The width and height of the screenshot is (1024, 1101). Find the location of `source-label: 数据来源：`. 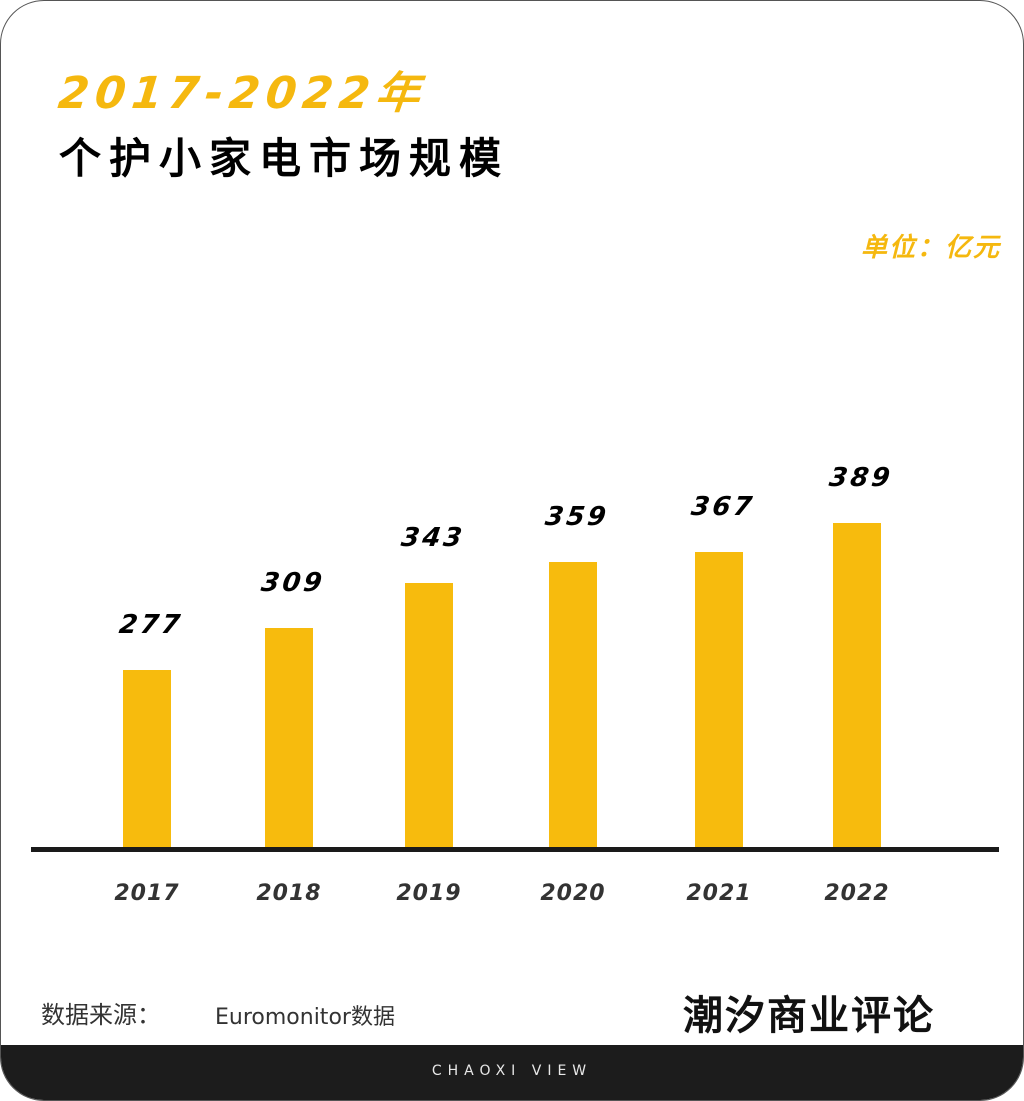

source-label: 数据来源： is located at coordinates (101, 1015).